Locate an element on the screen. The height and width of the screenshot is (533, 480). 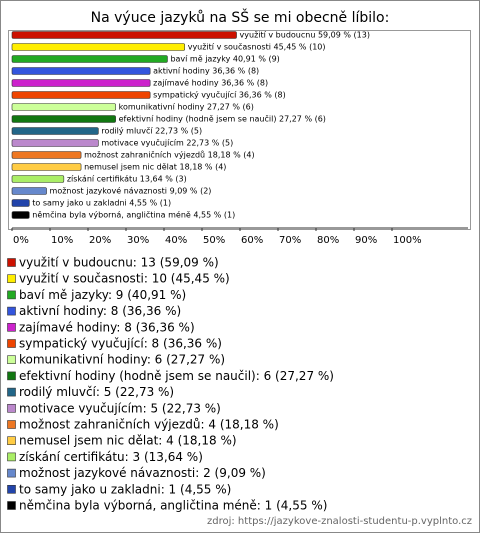
legend-label: možnost jazykové návaznosti: 2 (9,09 %) is located at coordinates (142, 473).